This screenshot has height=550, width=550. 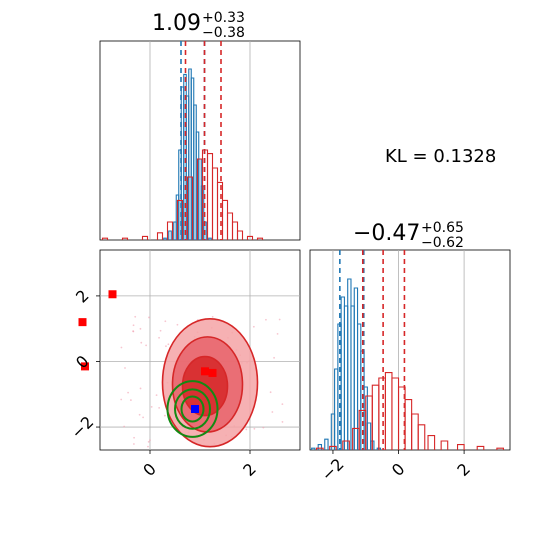 What do you see at coordinates (176, 23) in the screenshot?
I see `top-marginal-title-value: 1.09` at bounding box center [176, 23].